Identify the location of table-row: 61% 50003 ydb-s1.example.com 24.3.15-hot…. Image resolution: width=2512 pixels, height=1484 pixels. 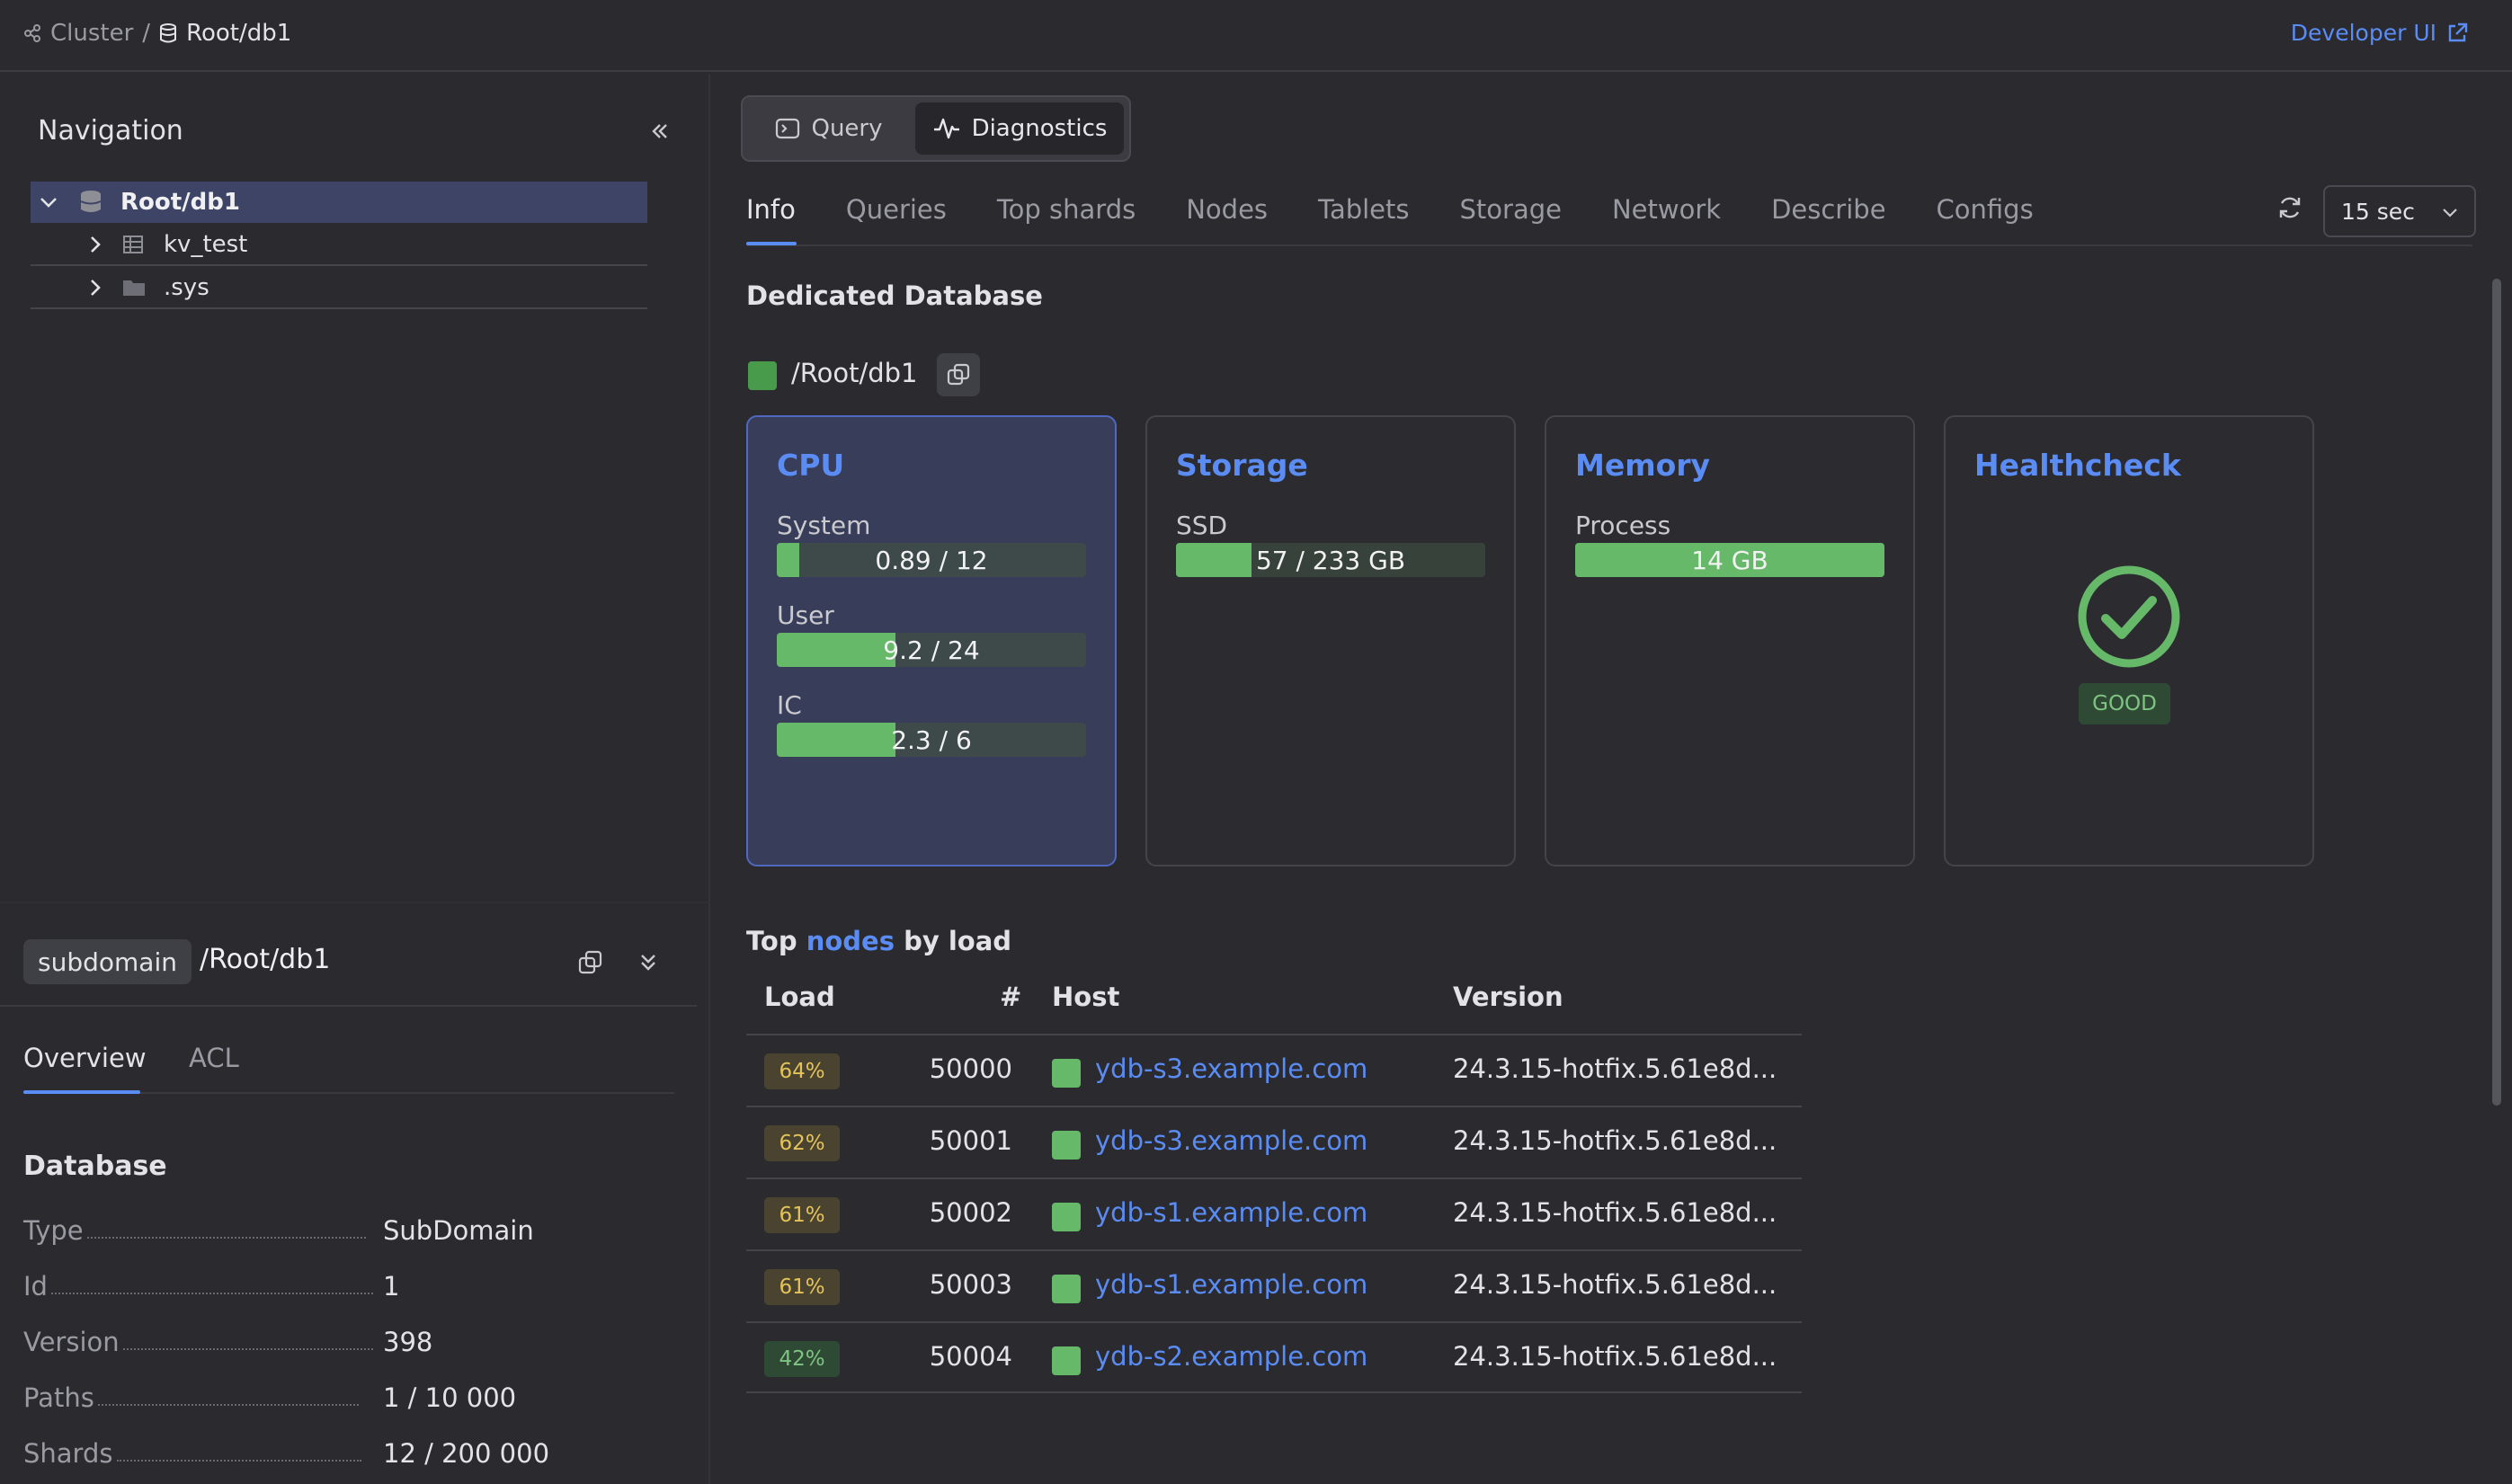
(1274, 1285).